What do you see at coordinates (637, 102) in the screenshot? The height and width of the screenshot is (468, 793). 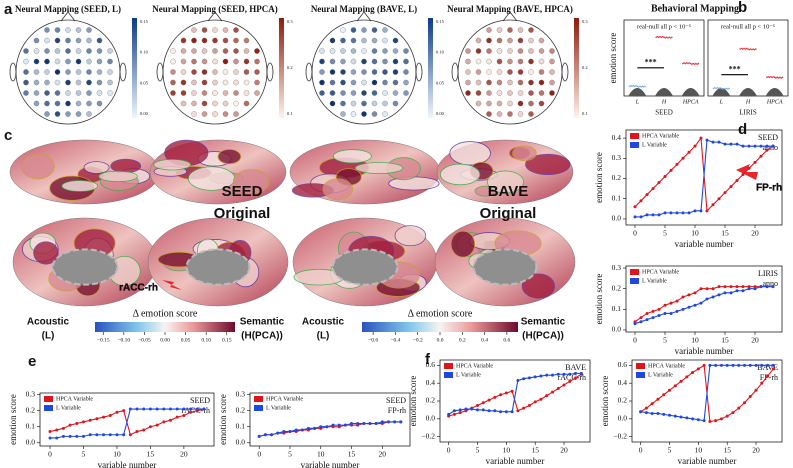 I see `x-tick-label: L` at bounding box center [637, 102].